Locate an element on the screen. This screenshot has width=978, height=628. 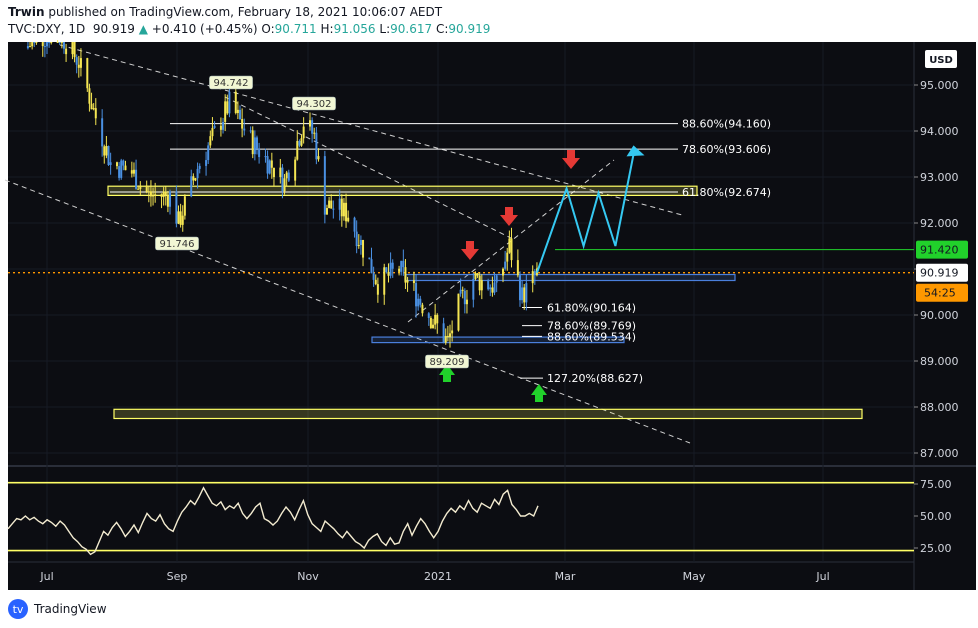
price-axis-background is located at coordinates (945, 316).